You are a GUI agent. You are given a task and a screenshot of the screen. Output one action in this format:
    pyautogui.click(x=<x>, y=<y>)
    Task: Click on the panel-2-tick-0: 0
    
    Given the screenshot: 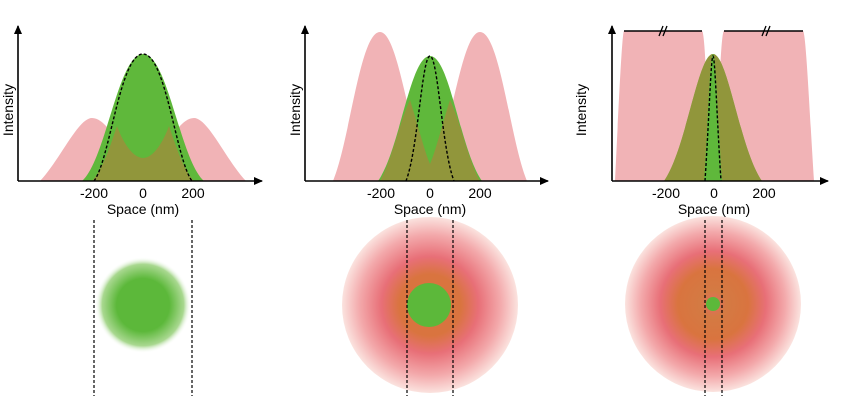 What is the action you would take?
    pyautogui.click(x=430, y=193)
    